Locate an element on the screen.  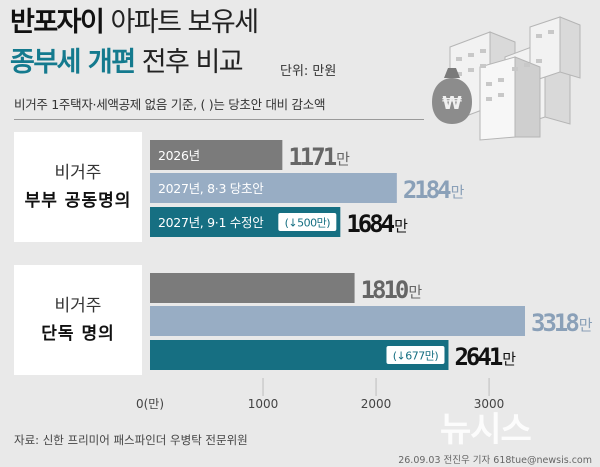
chart-title-line1: 반포자이 아파트 보유세 is located at coordinates (134, 23).